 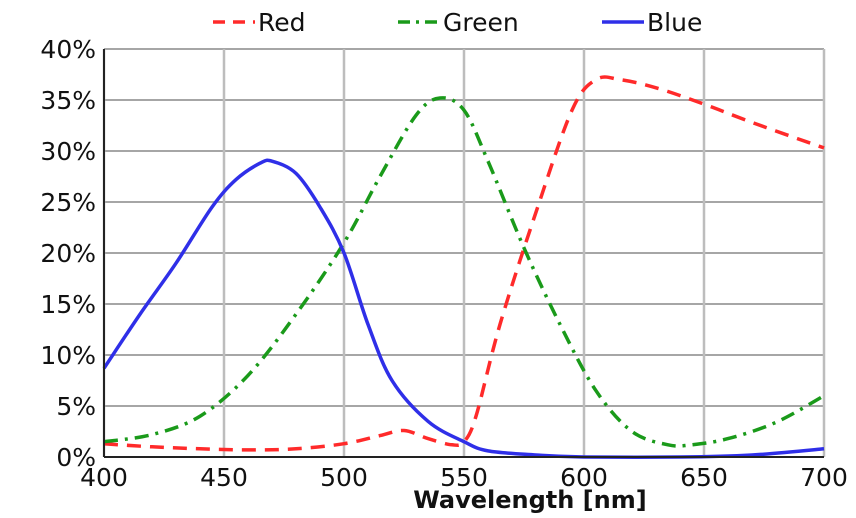 What do you see at coordinates (824, 477) in the screenshot?
I see `x-tick-label: 700` at bounding box center [824, 477].